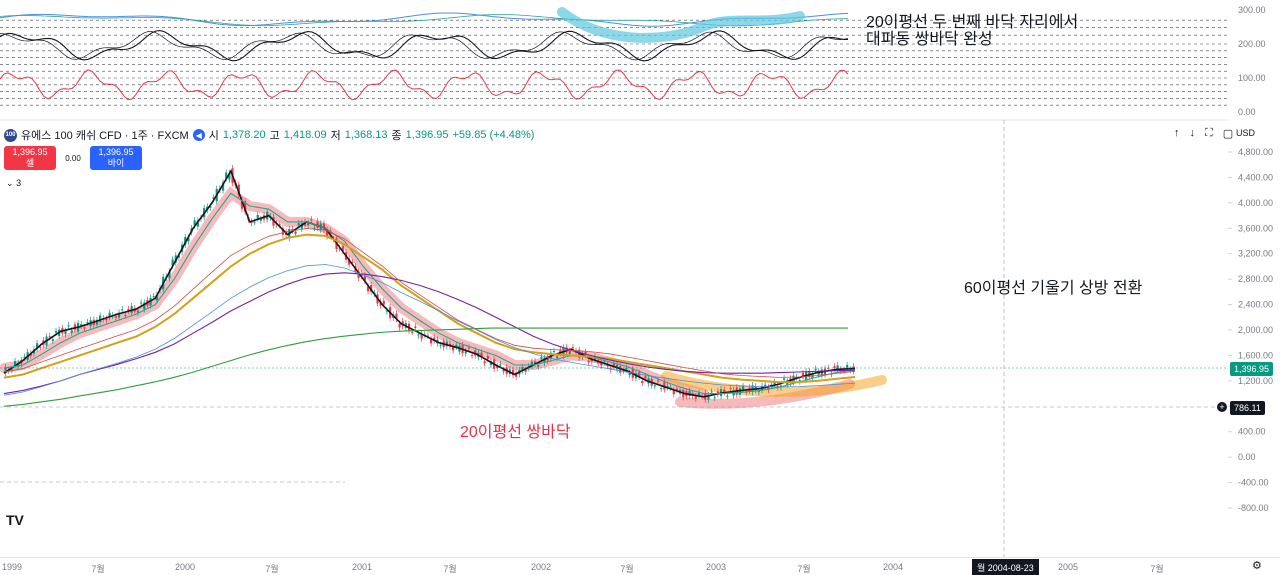  I want to click on osc2-signal, so click(424, 46).